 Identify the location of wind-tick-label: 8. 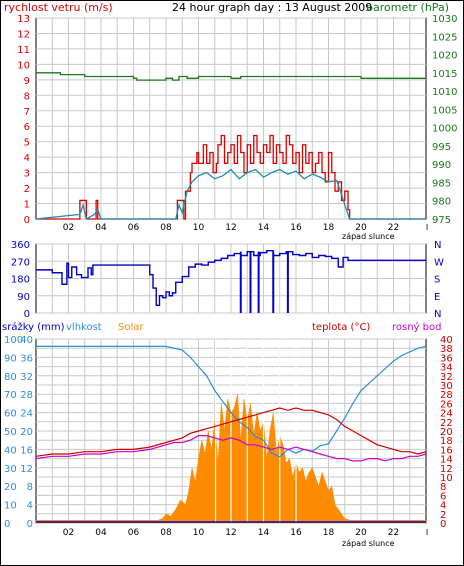
(27, 96).